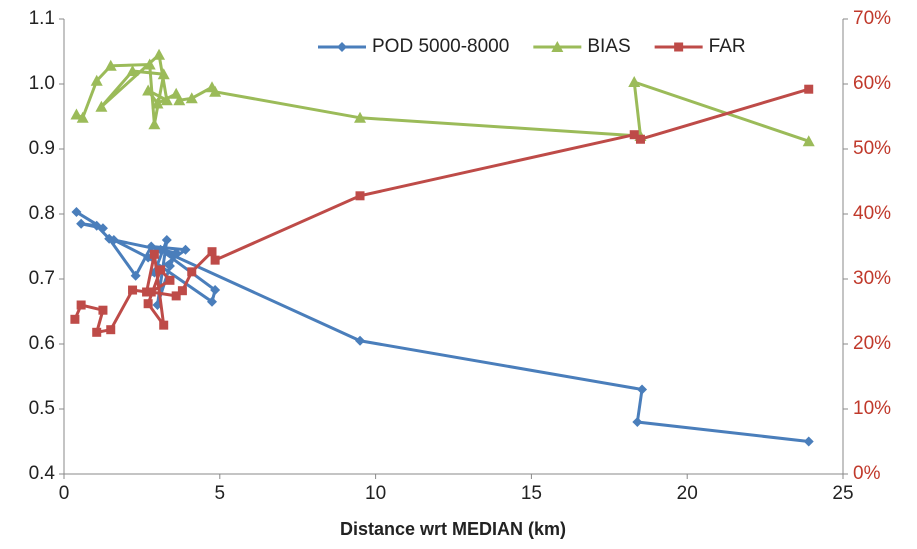 The width and height of the screenshot is (917, 549). Describe the element at coordinates (867, 473) in the screenshot. I see `y2-tick-label: 0%` at that location.